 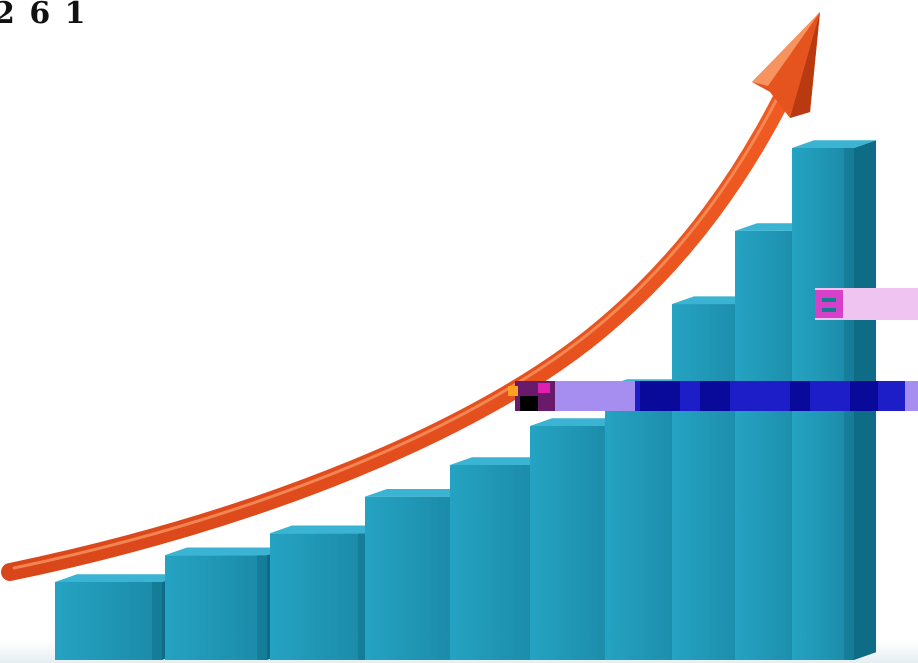 What do you see at coordinates (866, 304) in the screenshot?
I see `image-artifact-patch` at bounding box center [866, 304].